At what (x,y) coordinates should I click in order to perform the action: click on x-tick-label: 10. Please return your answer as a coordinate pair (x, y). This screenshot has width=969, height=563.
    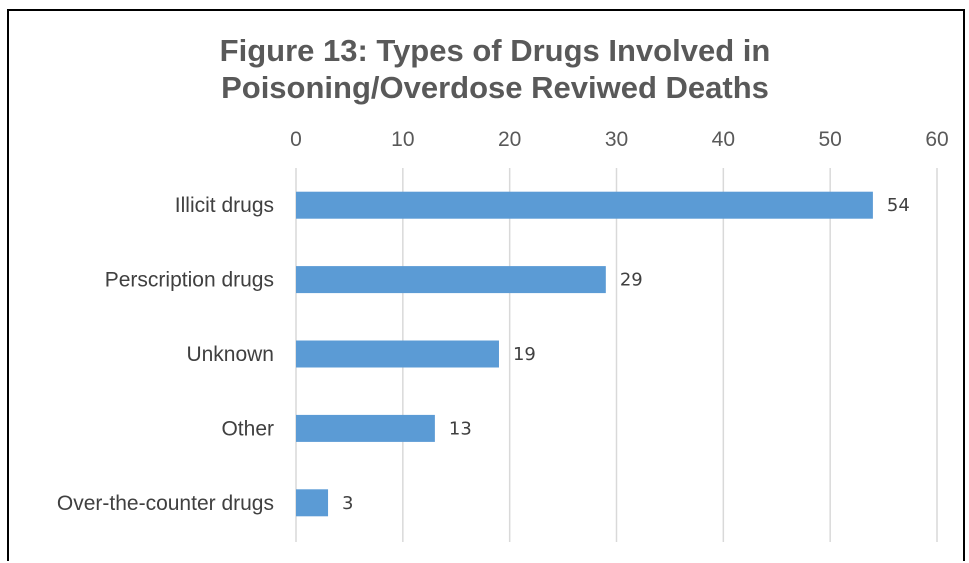
    Looking at the image, I should click on (402, 139).